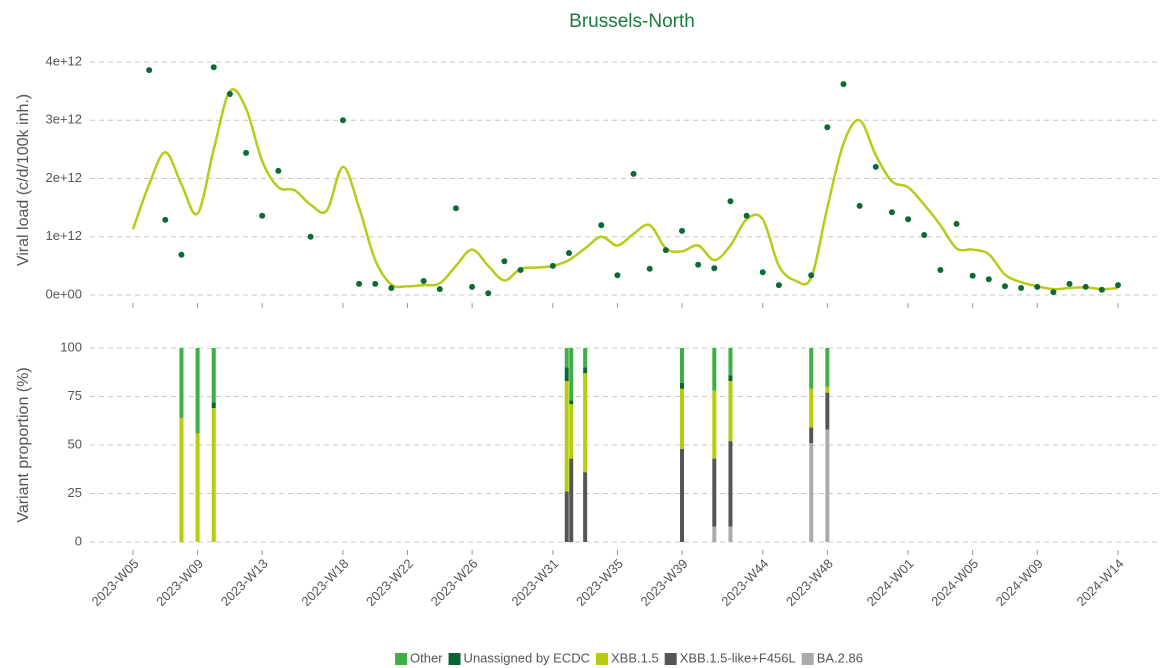 This screenshot has height=668, width=1162. Describe the element at coordinates (738, 657) in the screenshot. I see `legend-label: XBB.1.5-like+F456L` at that location.